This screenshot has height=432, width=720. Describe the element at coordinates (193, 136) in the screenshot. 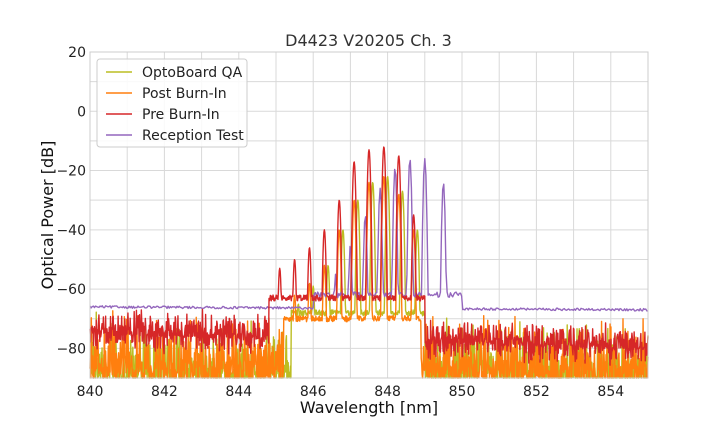

I see `legend-label: Reception Test` at that location.